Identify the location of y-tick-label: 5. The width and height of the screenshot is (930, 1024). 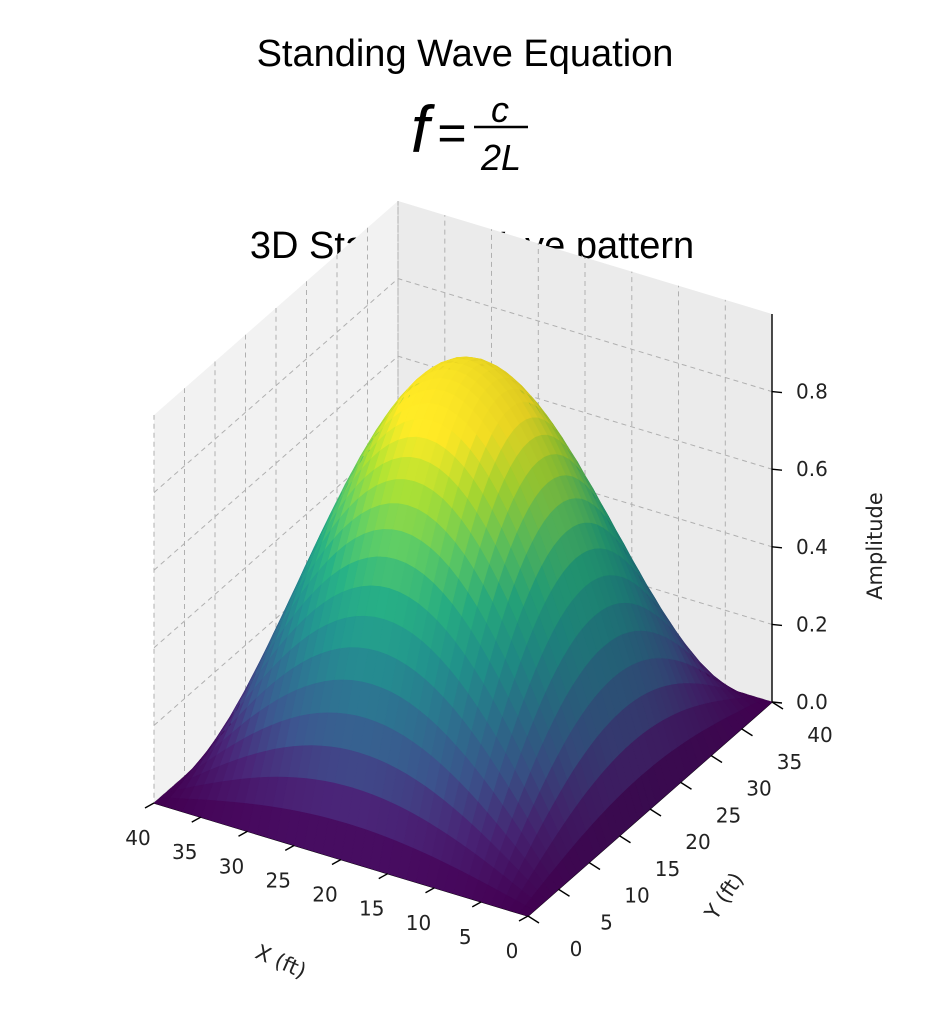
(606, 922).